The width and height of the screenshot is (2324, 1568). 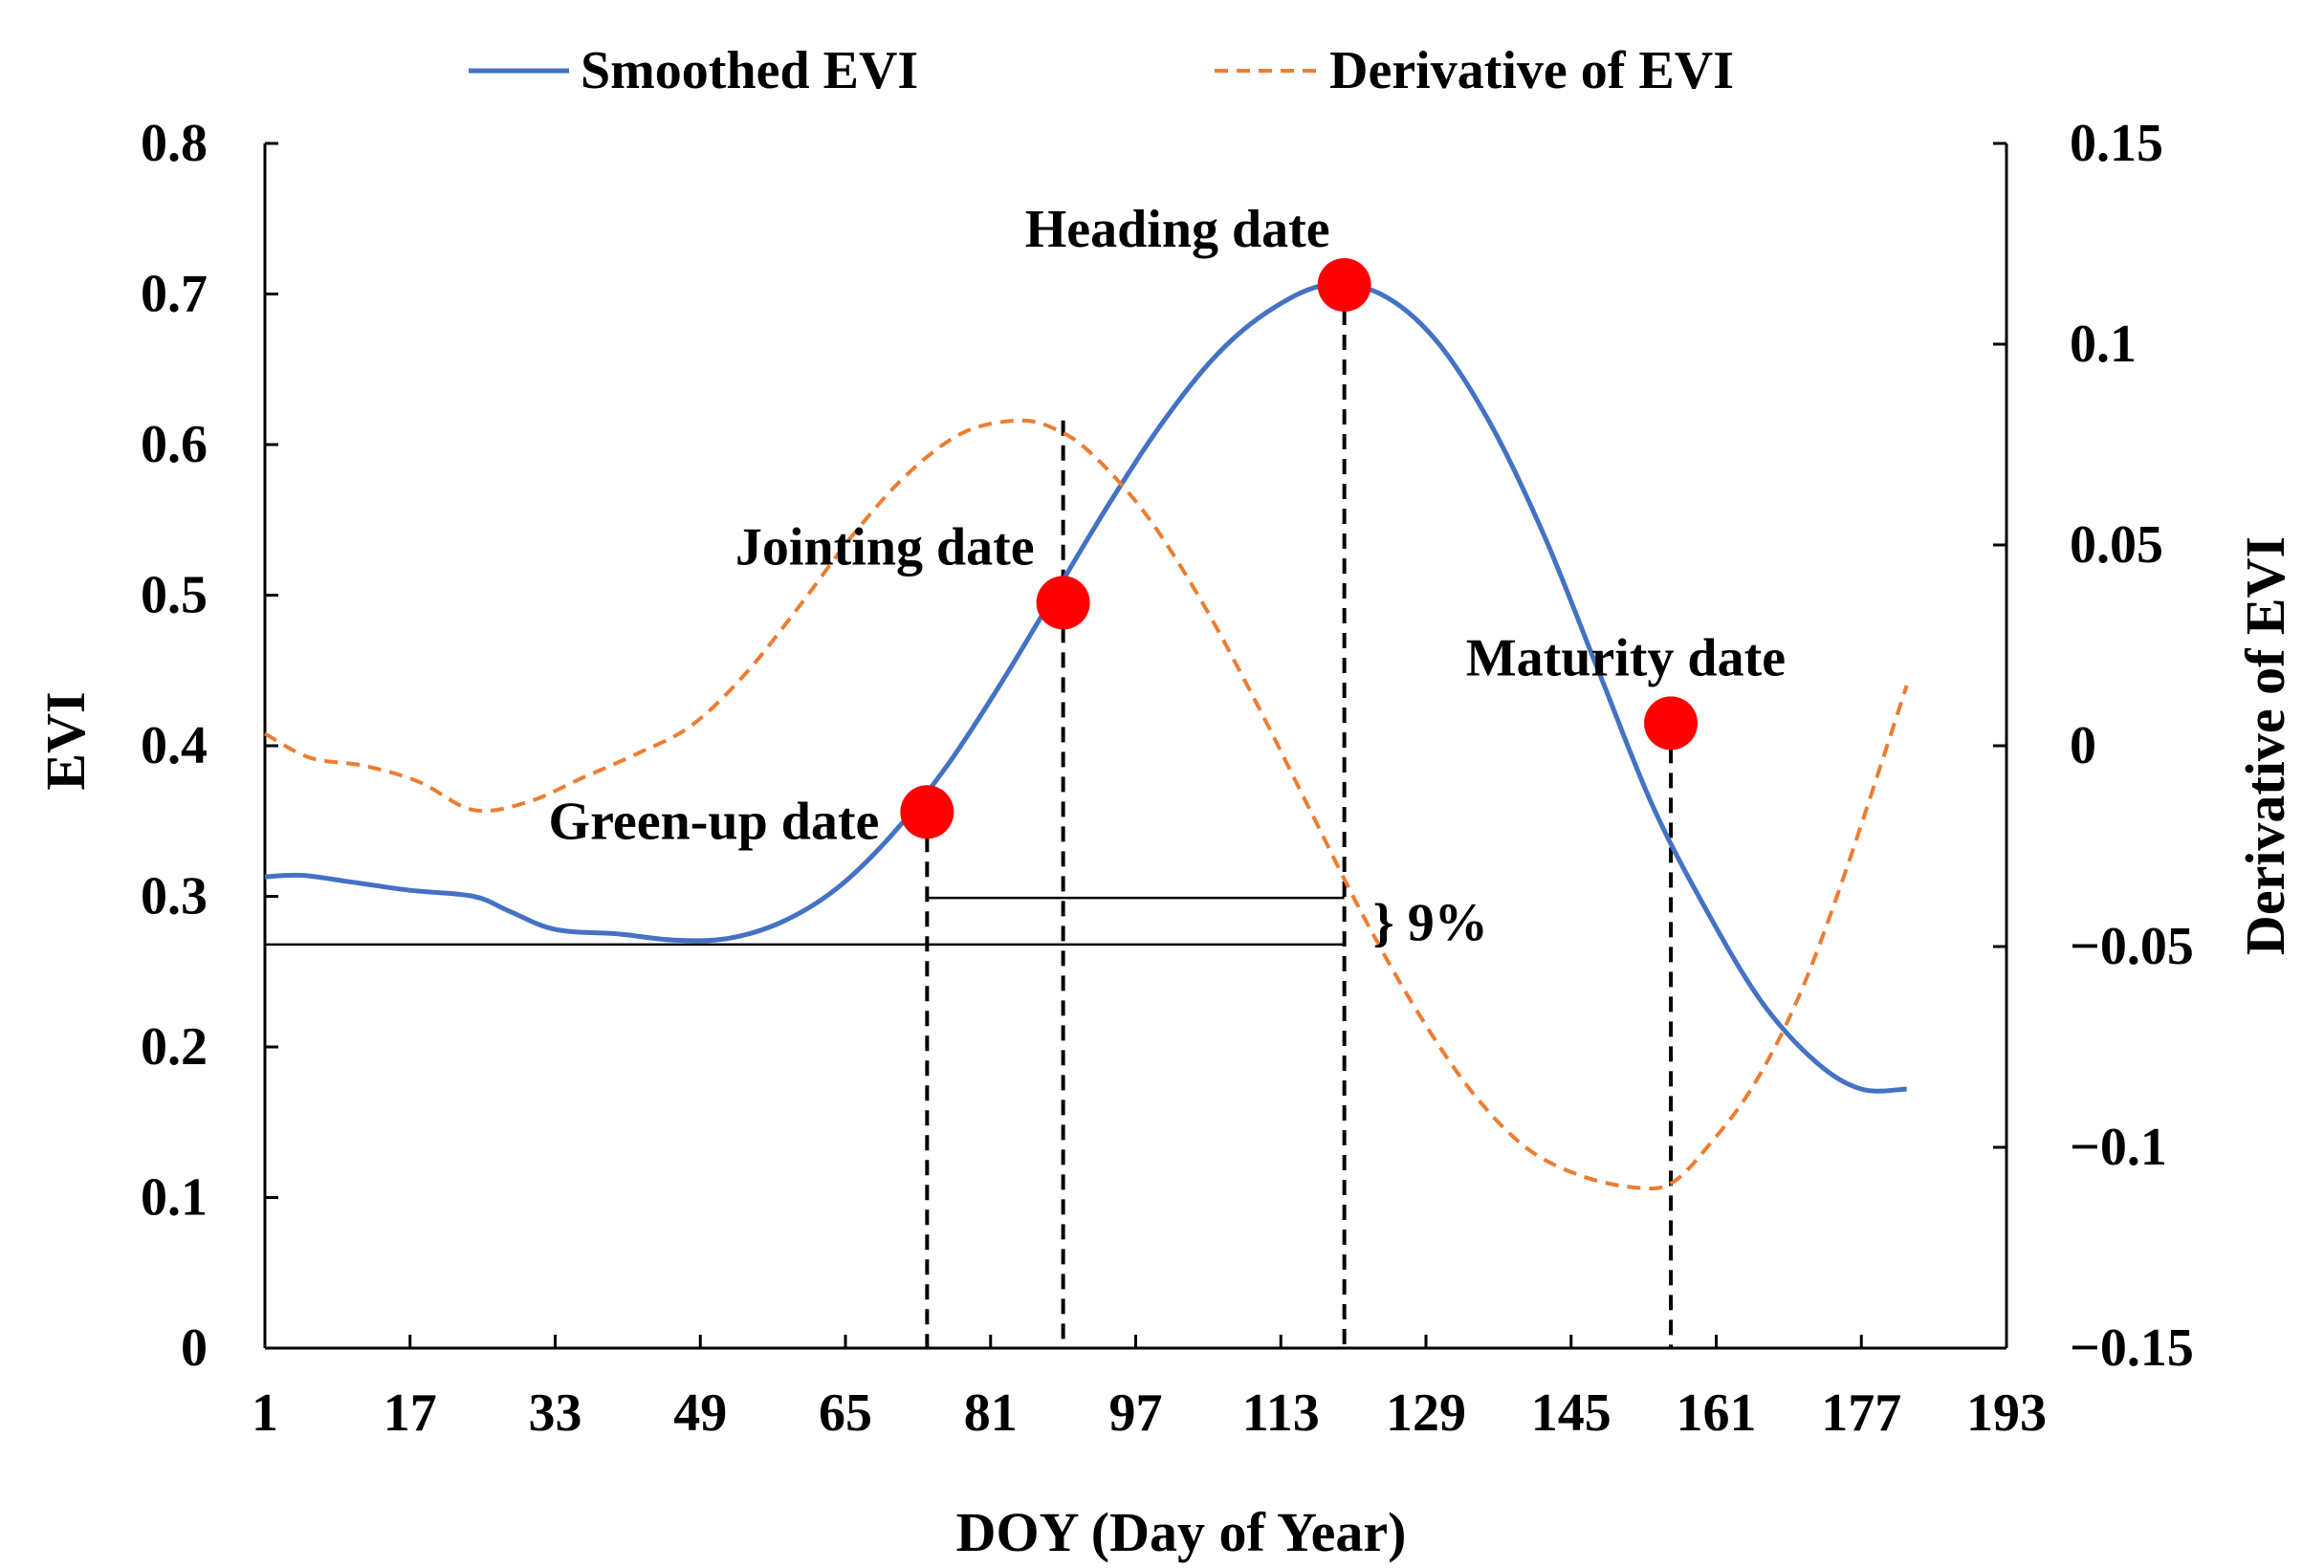 I want to click on legend: Smoothed EVI Derivative of EVI, so click(x=1101, y=70).